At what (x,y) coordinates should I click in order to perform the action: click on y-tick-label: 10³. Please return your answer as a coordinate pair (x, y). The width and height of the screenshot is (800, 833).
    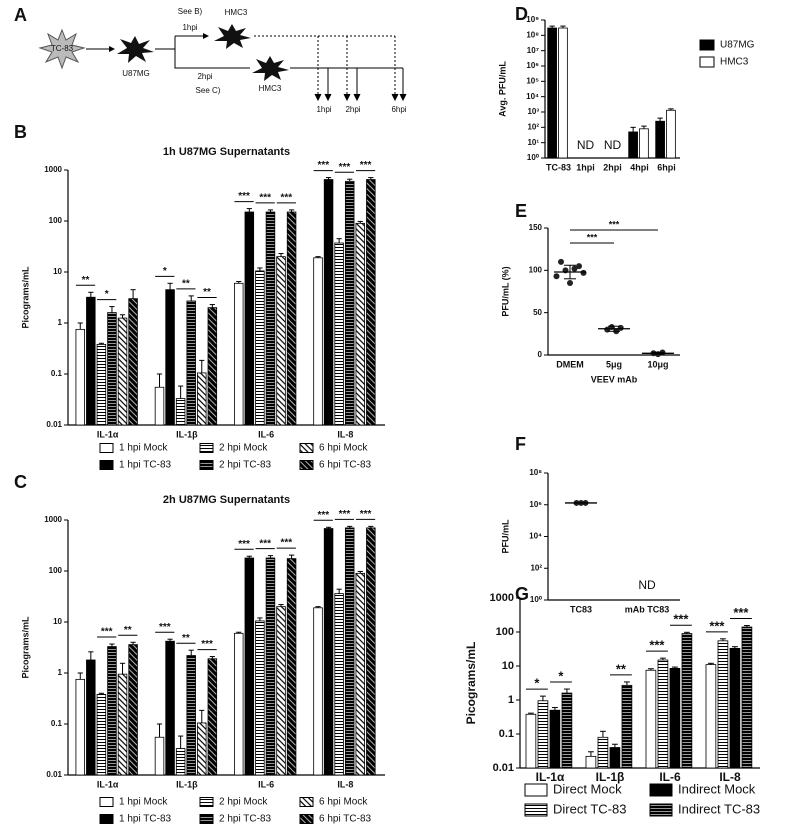
    Looking at the image, I should click on (533, 111).